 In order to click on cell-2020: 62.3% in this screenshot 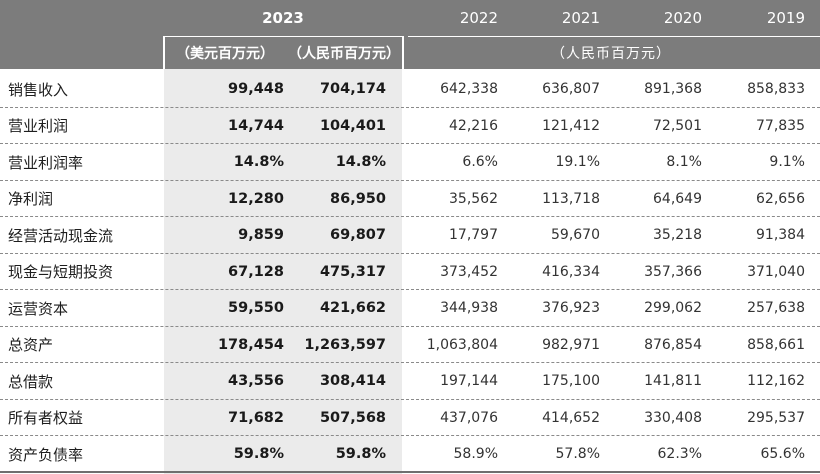, I will do `click(679, 454)`.